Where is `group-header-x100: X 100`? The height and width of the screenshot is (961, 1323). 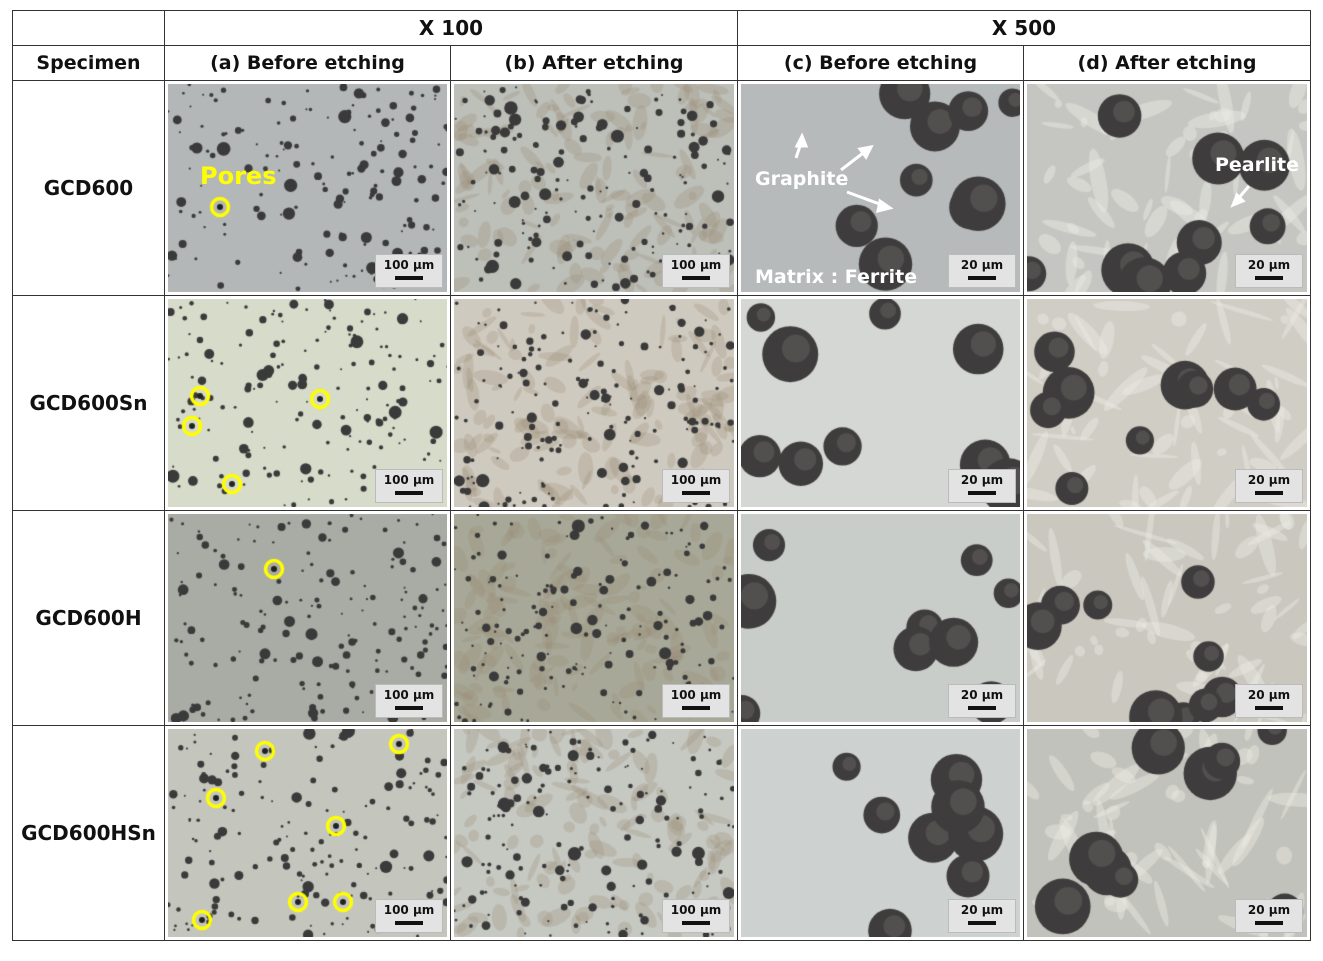 group-header-x100: X 100 is located at coordinates (451, 28).